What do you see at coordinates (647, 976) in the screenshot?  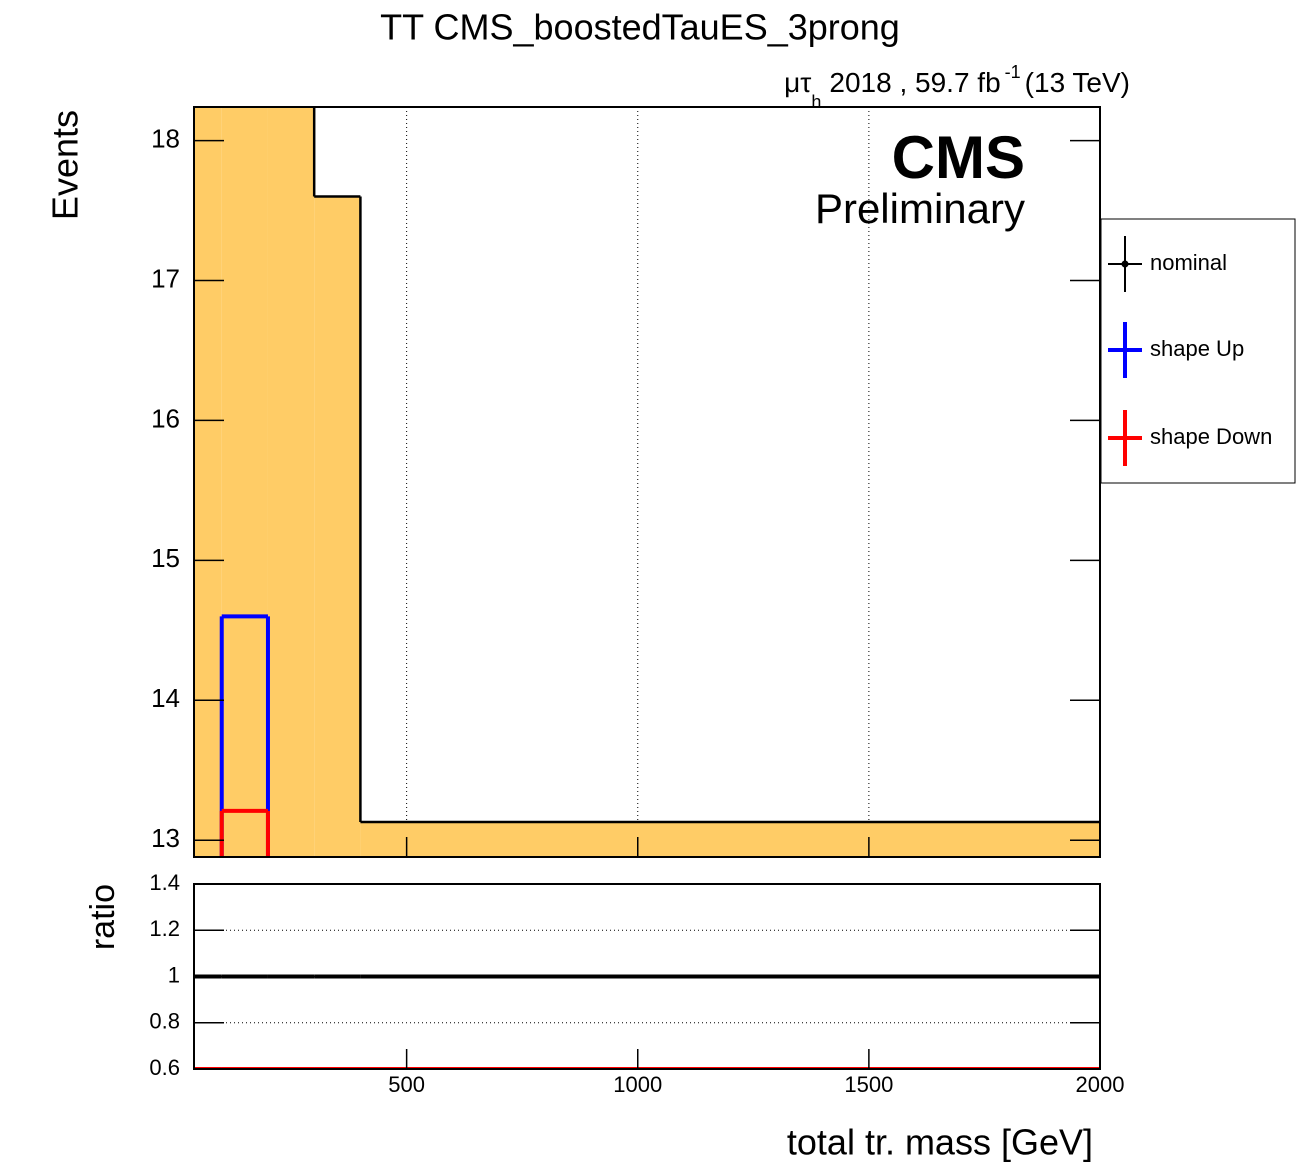 I see `ratio-plot-area` at bounding box center [647, 976].